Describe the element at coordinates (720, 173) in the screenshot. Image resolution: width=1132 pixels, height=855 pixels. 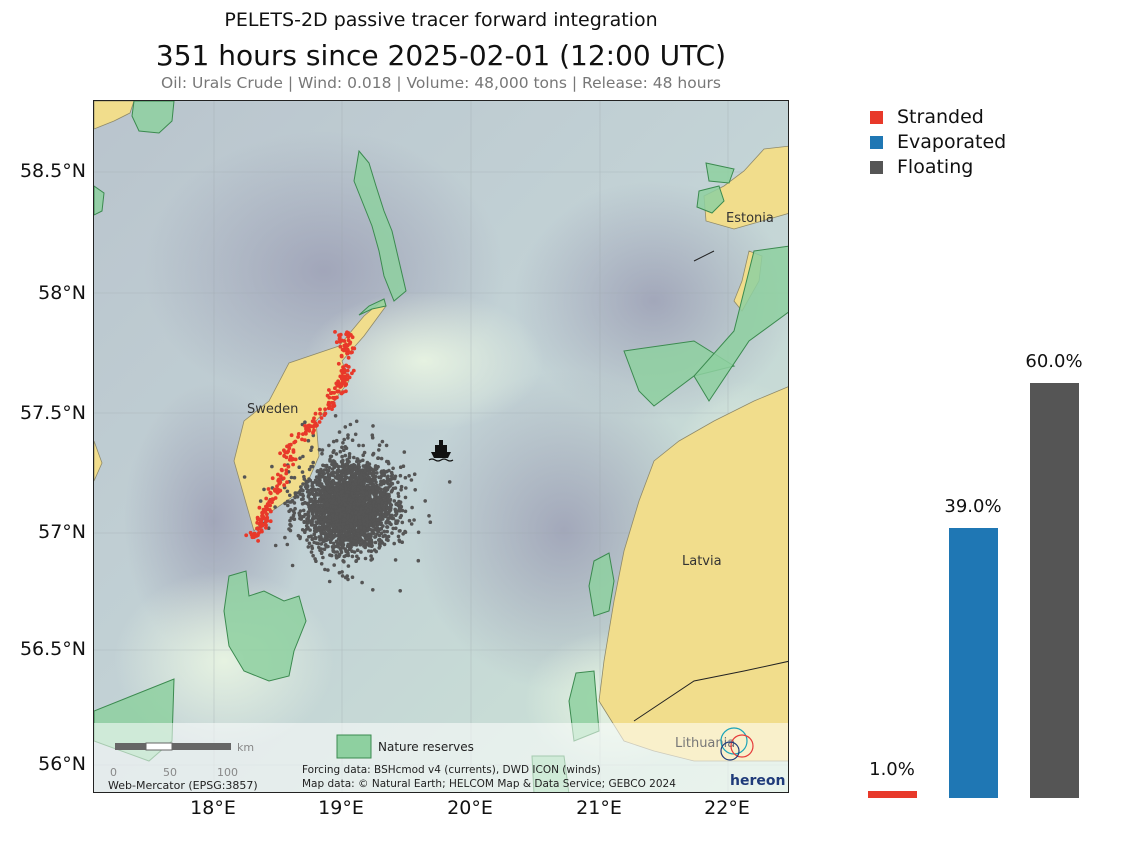
I see `hiiumaa-reserve` at that location.